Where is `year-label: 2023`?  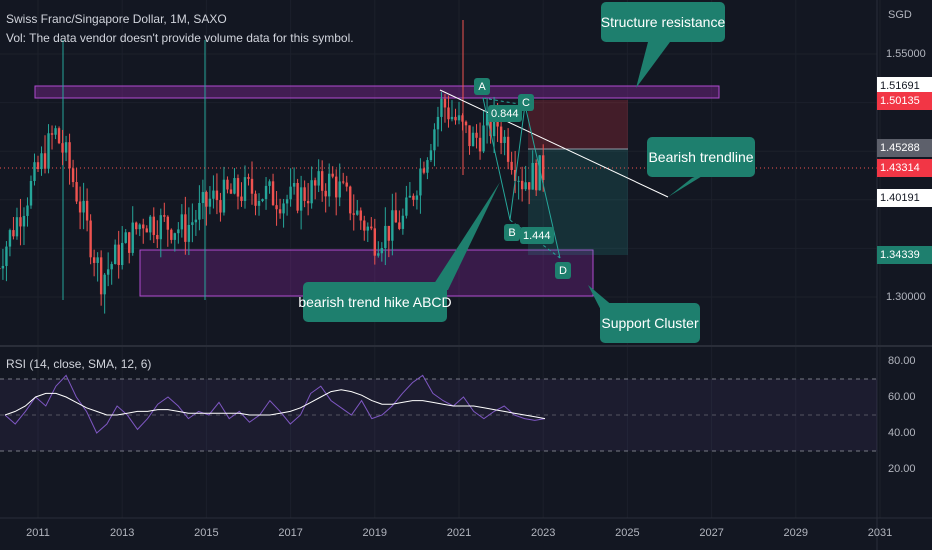
year-label: 2023 is located at coordinates (543, 533).